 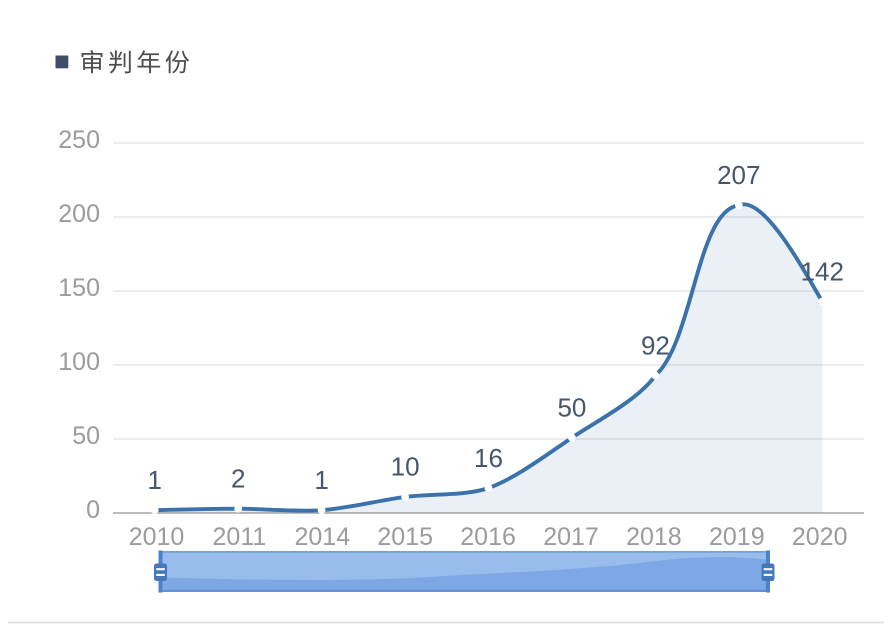 What do you see at coordinates (405, 537) in the screenshot?
I see `svg-text: 2015` at bounding box center [405, 537].